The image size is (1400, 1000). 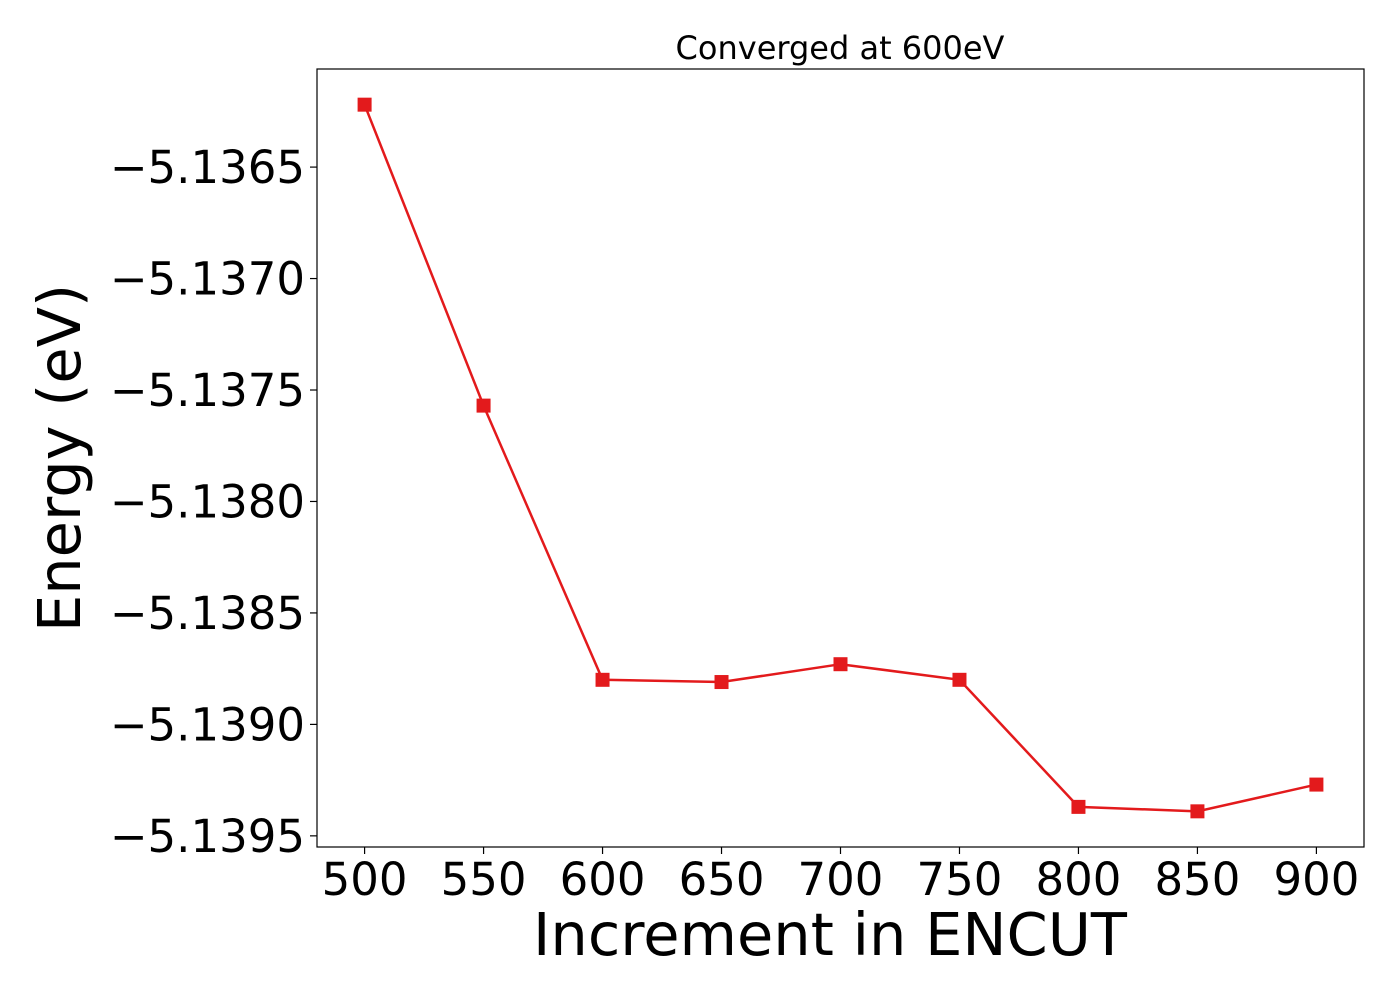 I want to click on x-axis-ticks: 500 550 600 650 700 750 800 850 900, so click(x=840, y=876).